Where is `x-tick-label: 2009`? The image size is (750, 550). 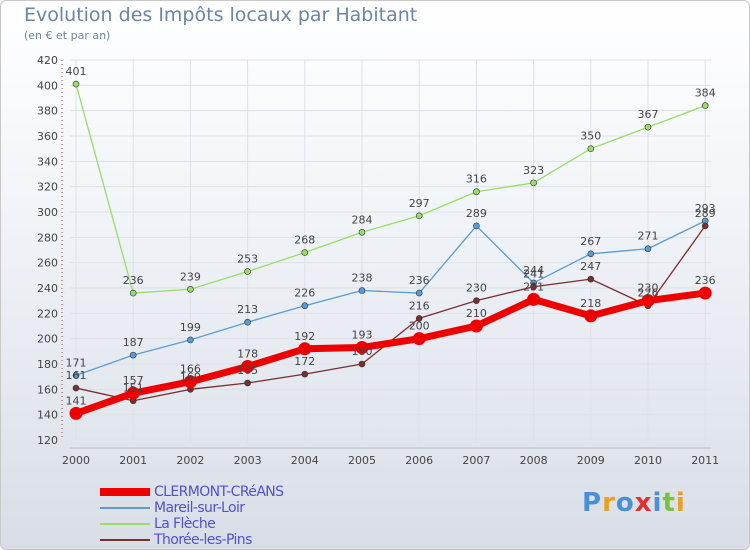 x-tick-label: 2009 is located at coordinates (591, 460).